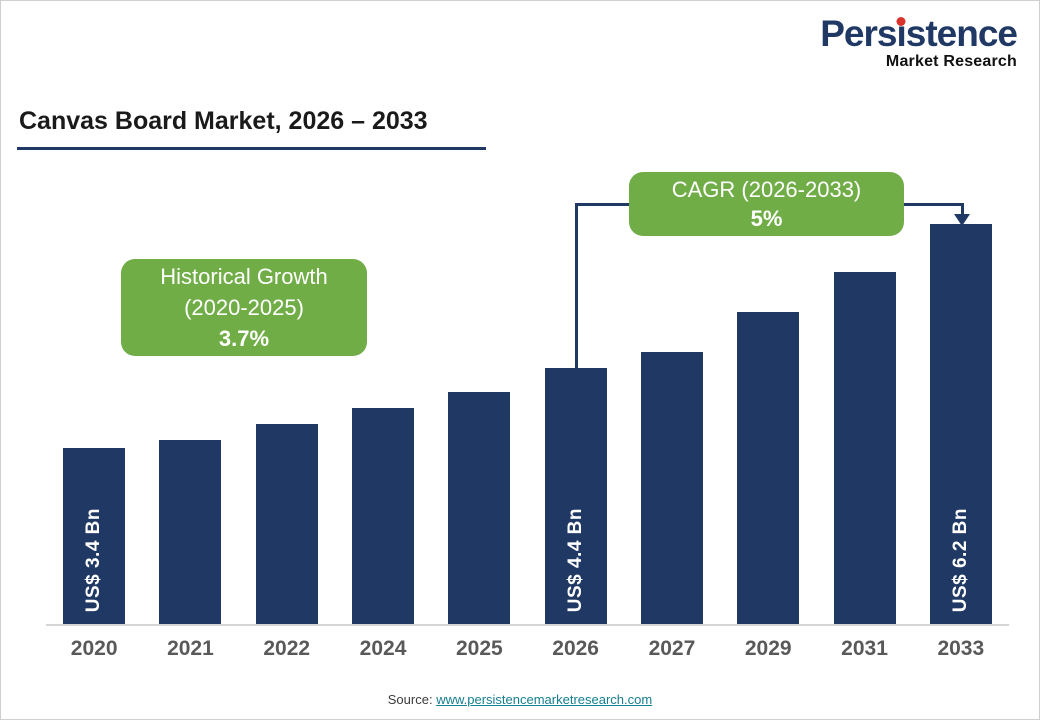 Image resolution: width=1040 pixels, height=720 pixels. I want to click on bar-column-2033: US$ 6.2 Bn, so click(961, 424).